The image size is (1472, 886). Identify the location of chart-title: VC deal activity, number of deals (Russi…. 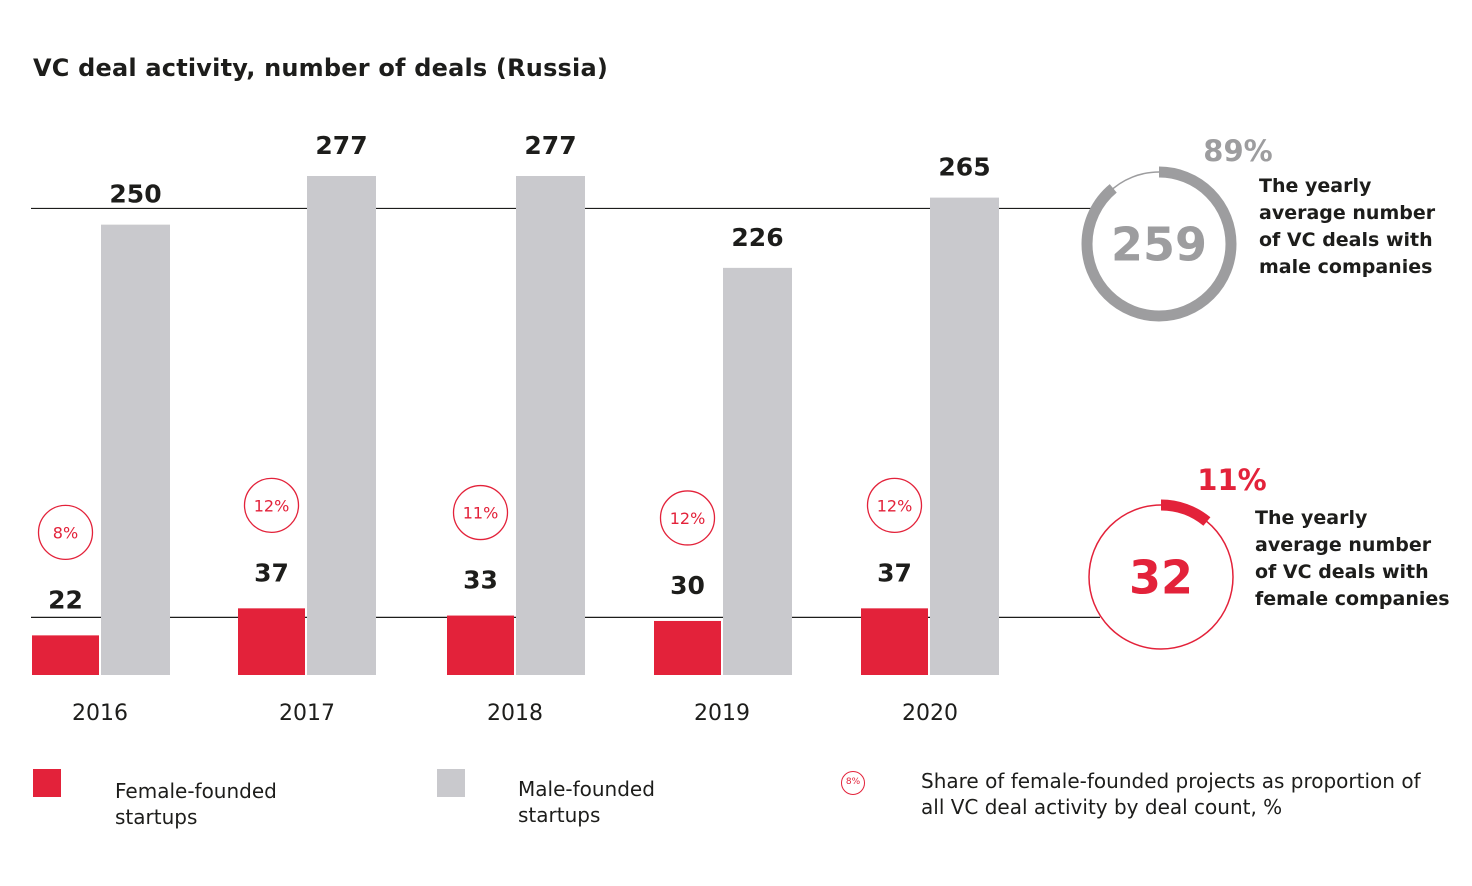
(321, 68).